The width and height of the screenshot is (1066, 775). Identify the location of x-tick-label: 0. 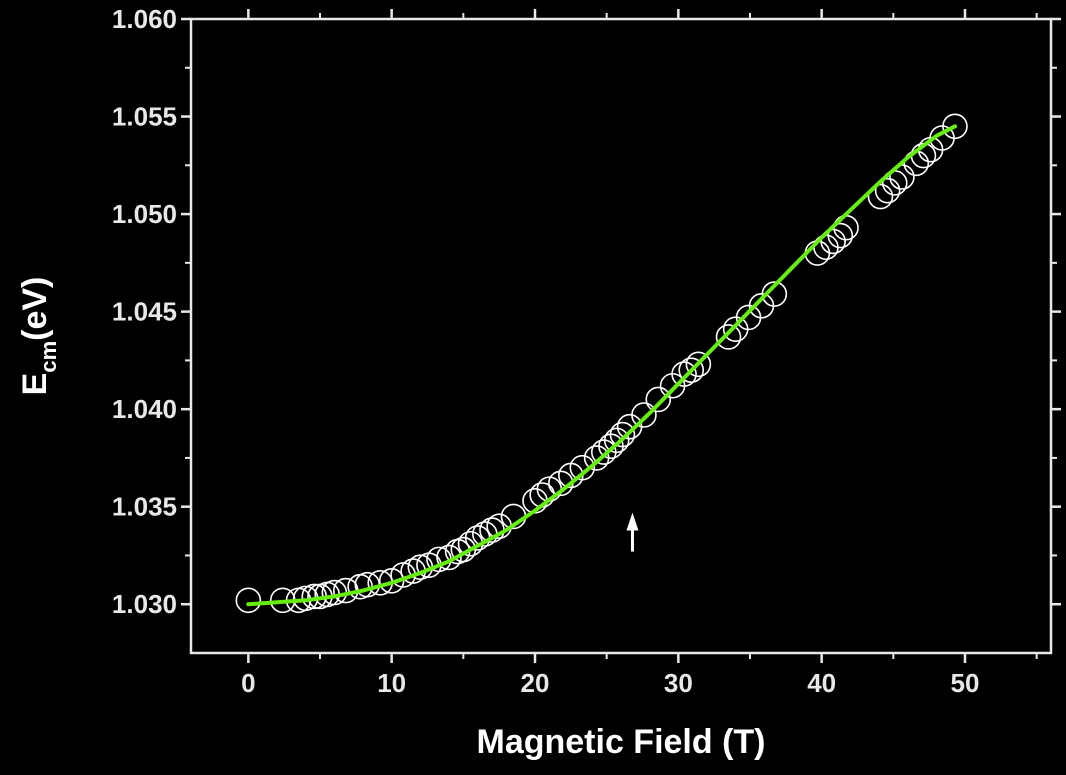
(248, 683).